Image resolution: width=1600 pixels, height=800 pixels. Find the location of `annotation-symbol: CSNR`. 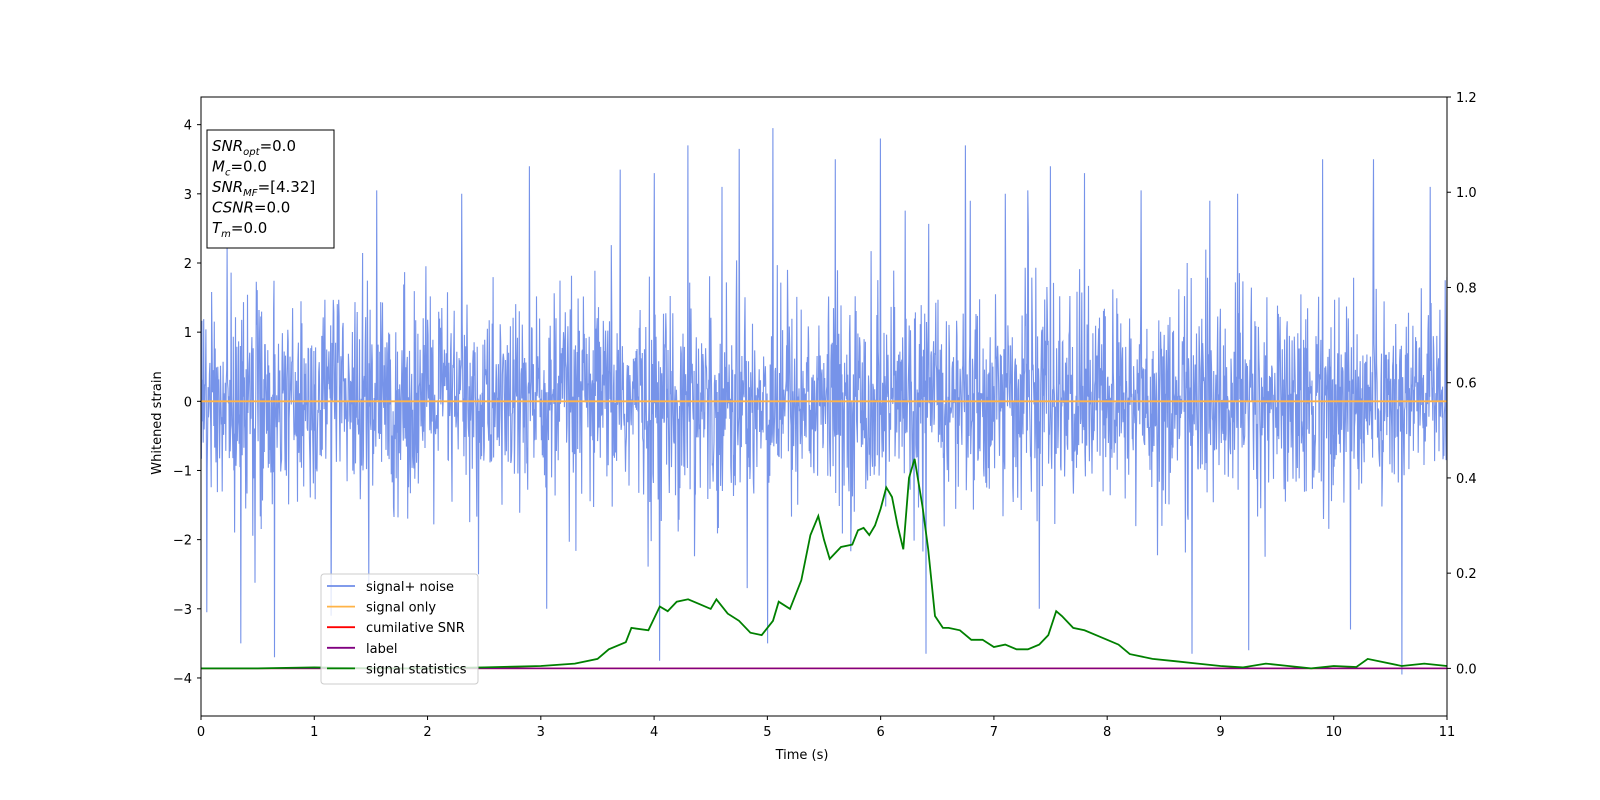

annotation-symbol: CSNR is located at coordinates (233, 208).